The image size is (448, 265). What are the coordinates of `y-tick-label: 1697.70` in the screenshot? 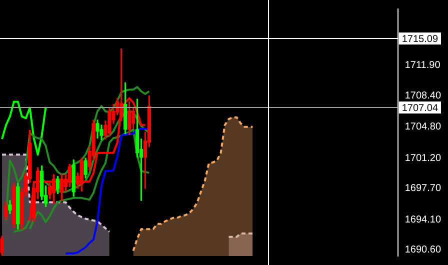 It's located at (423, 188).